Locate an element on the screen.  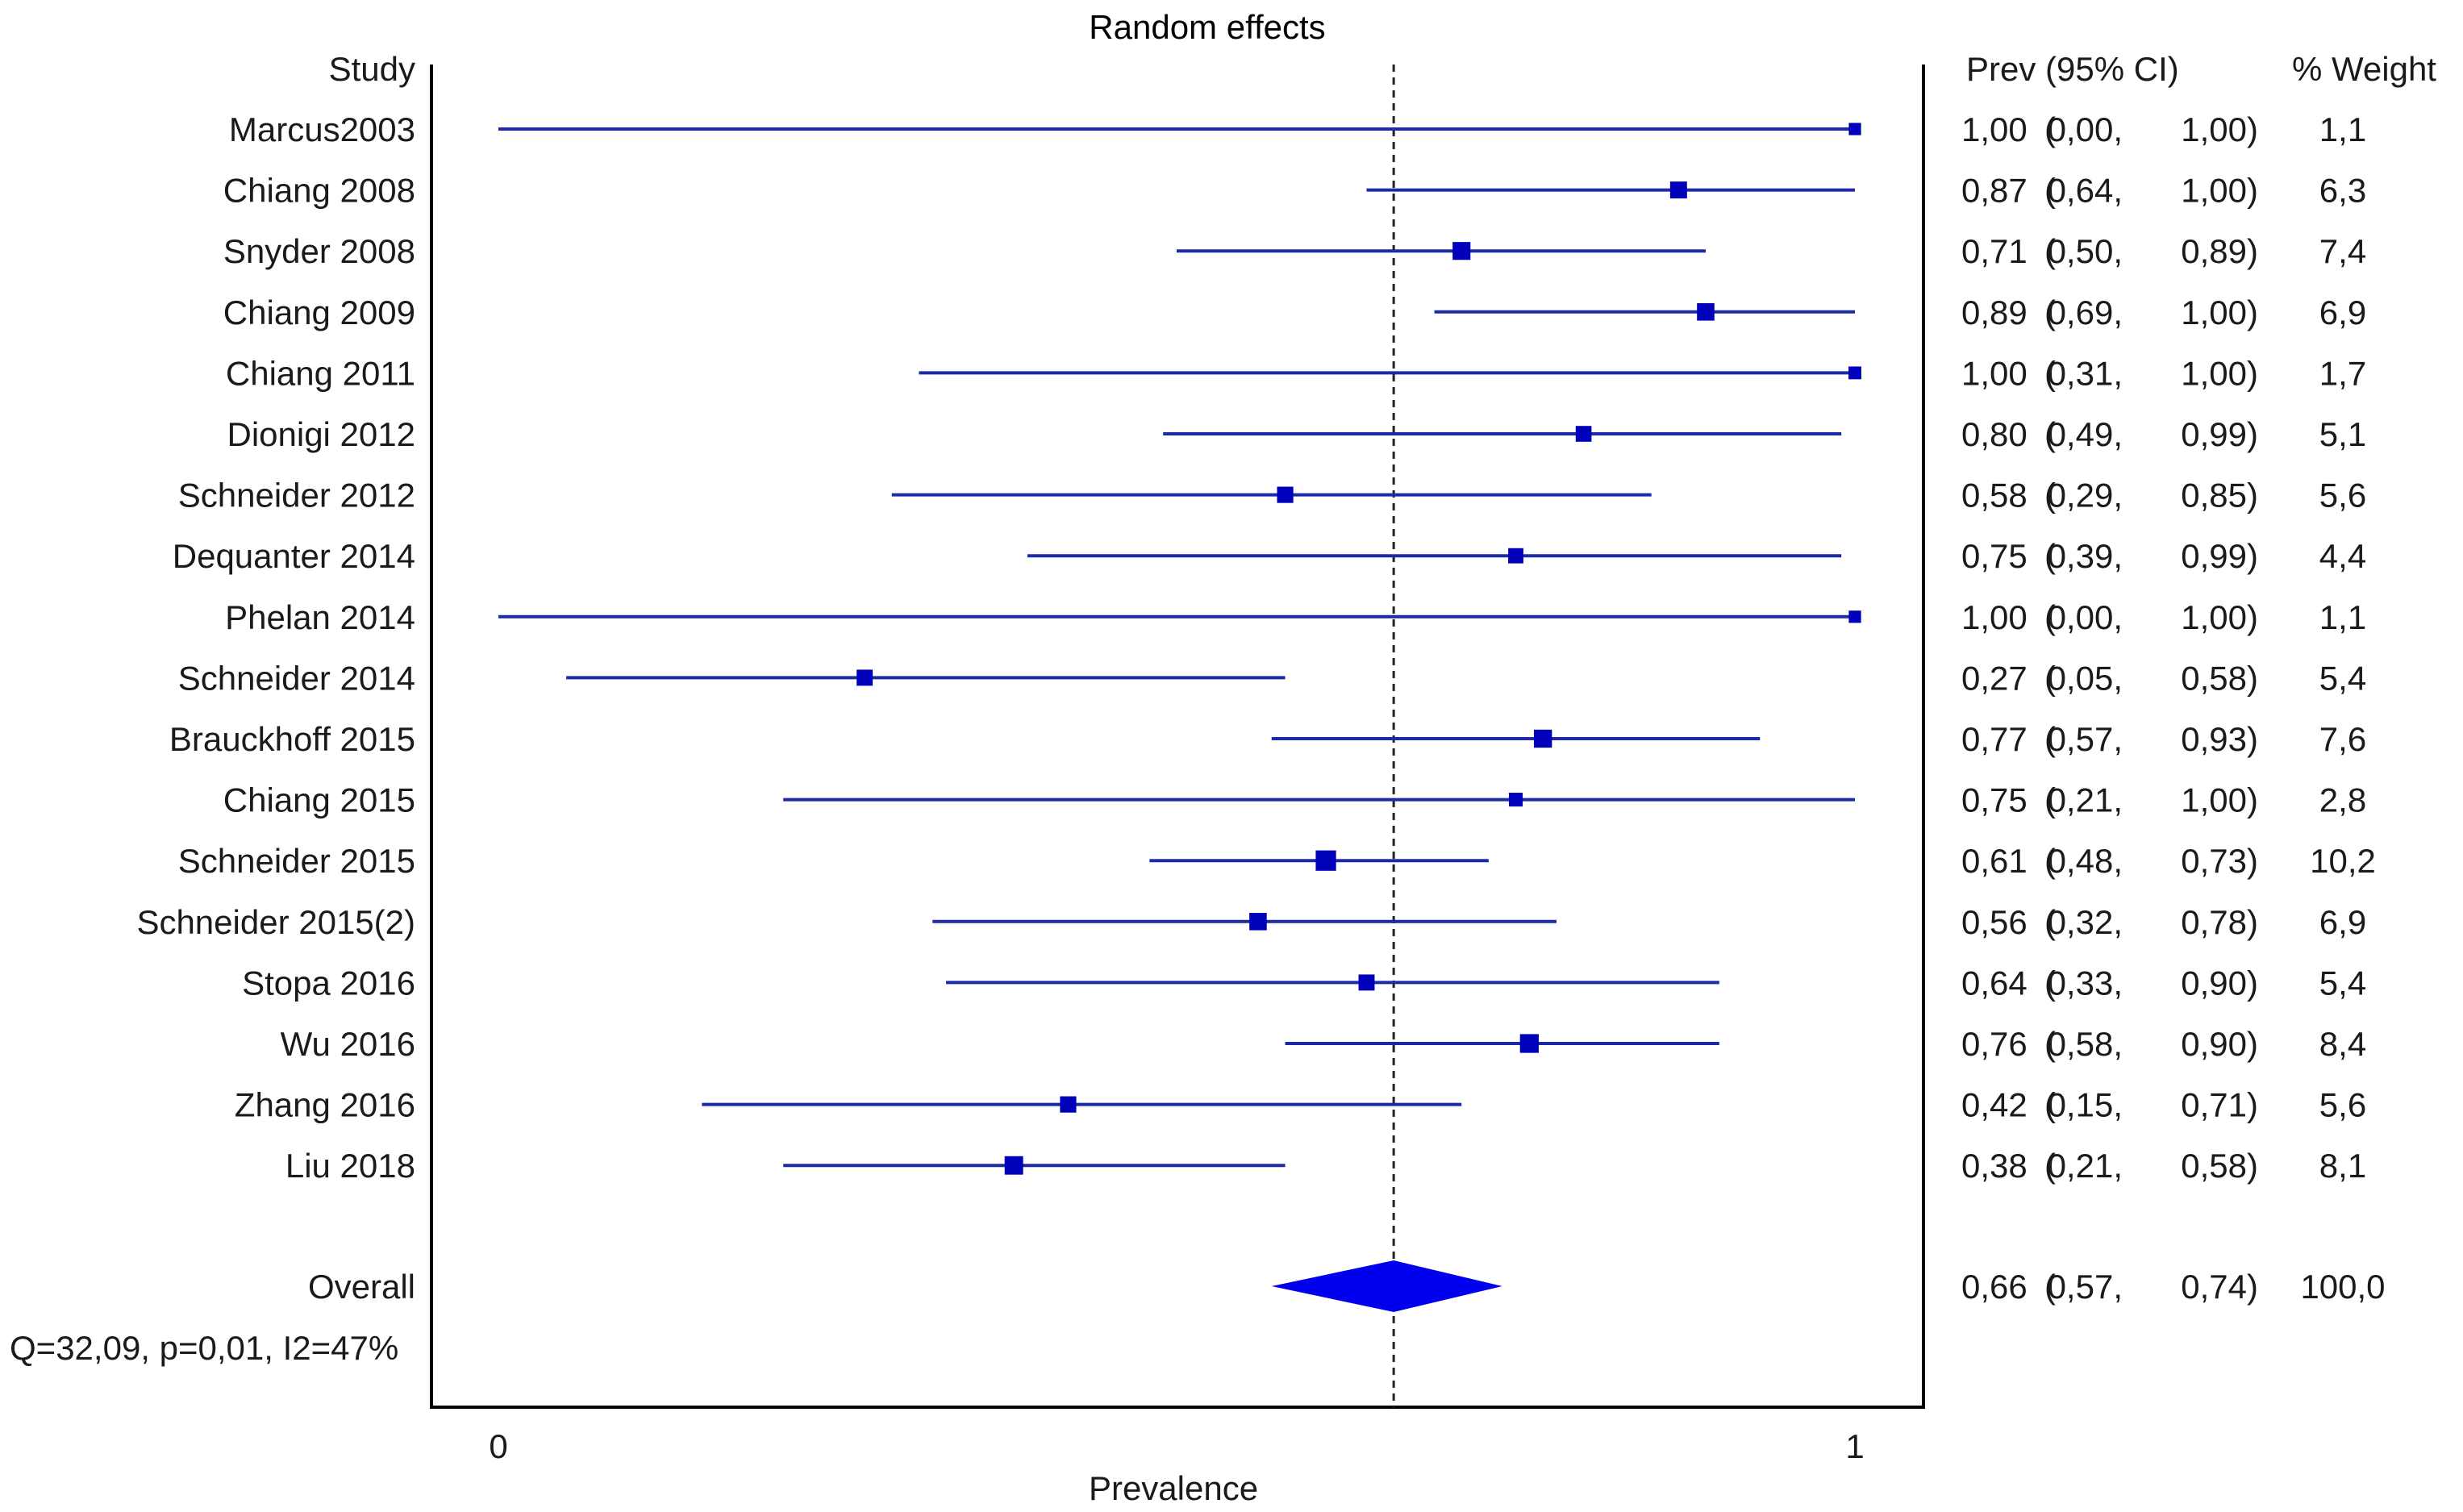
chart-title: Random effects is located at coordinates (1207, 27).